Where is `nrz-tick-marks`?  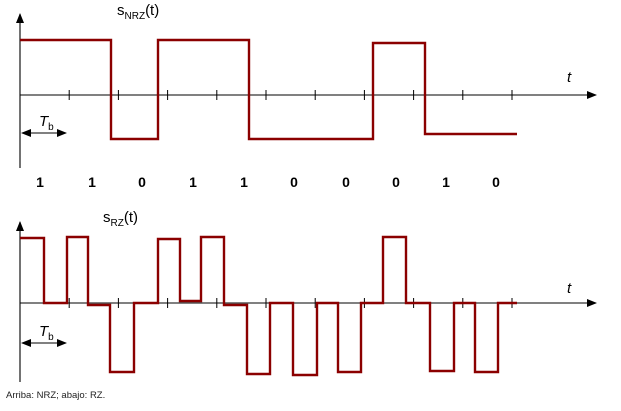
nrz-tick-marks is located at coordinates (290, 95).